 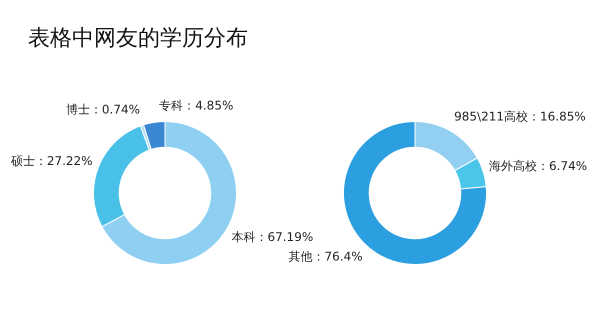 What do you see at coordinates (272, 237) in the screenshot?
I see `slice-label: 本科：67.19%` at bounding box center [272, 237].